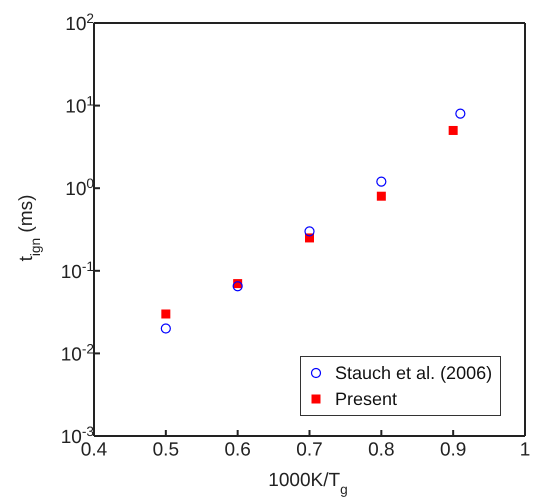 The image size is (543, 498). I want to click on x-tick-label: 0.6, so click(237, 449).